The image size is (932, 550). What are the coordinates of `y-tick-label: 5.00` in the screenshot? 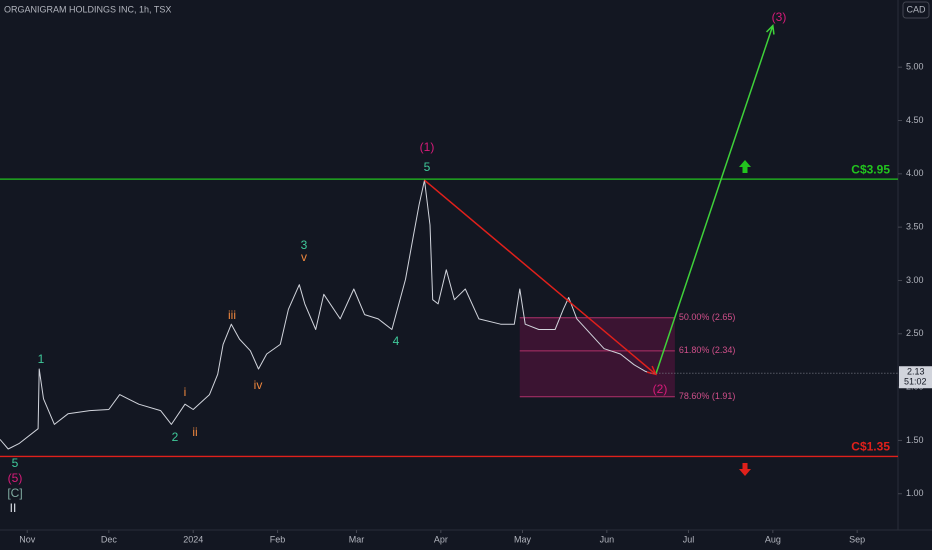 It's located at (915, 67).